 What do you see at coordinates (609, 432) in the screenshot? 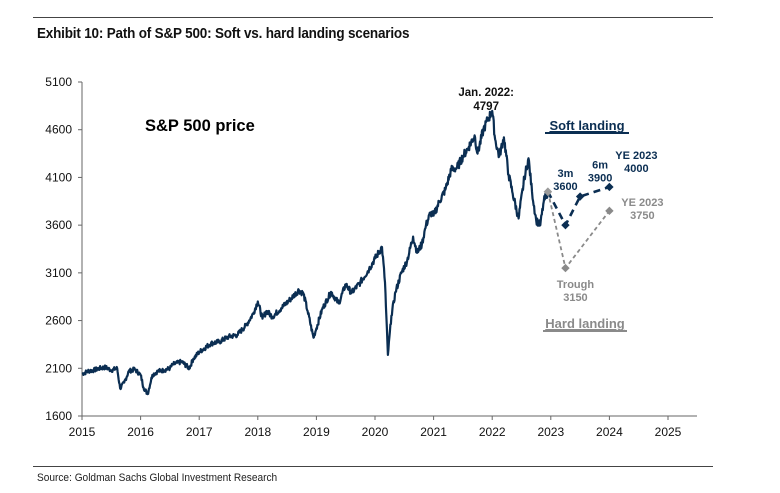
I see `x-tick-label: 2024` at bounding box center [609, 432].